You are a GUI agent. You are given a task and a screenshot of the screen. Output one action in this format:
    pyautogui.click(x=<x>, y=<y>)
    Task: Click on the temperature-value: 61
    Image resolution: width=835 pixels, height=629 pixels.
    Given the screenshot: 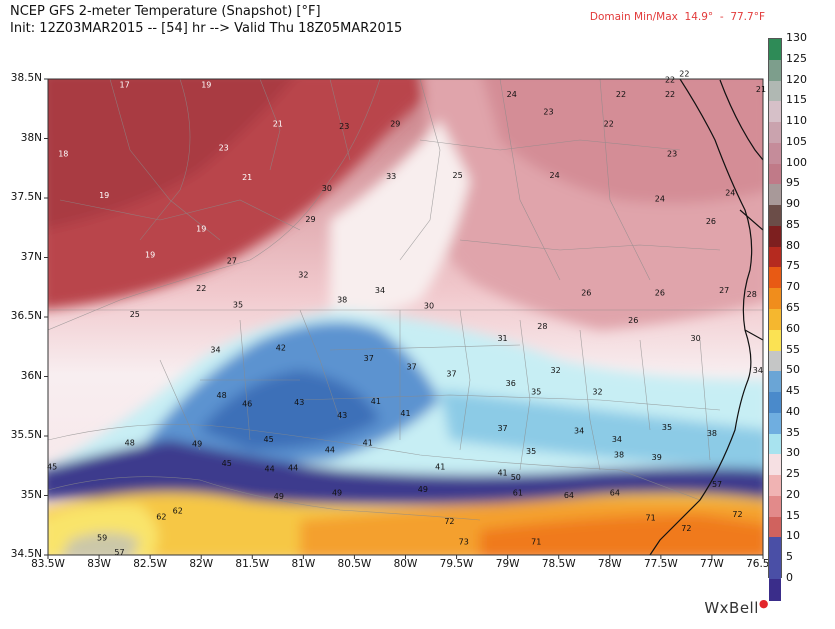 What is the action you would take?
    pyautogui.click(x=518, y=493)
    